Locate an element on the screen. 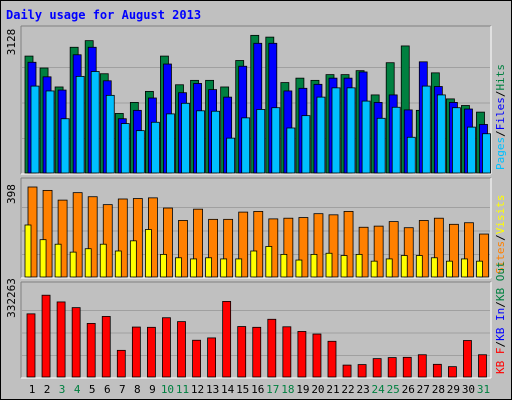  x-tick-label: 12 is located at coordinates (197, 389).